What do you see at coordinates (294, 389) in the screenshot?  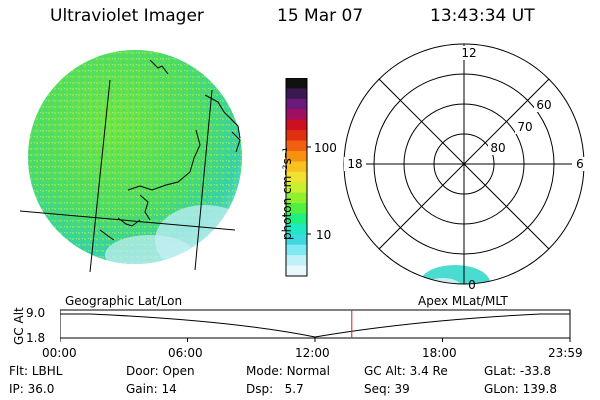 I see `dsp-value: 5.7` at bounding box center [294, 389].